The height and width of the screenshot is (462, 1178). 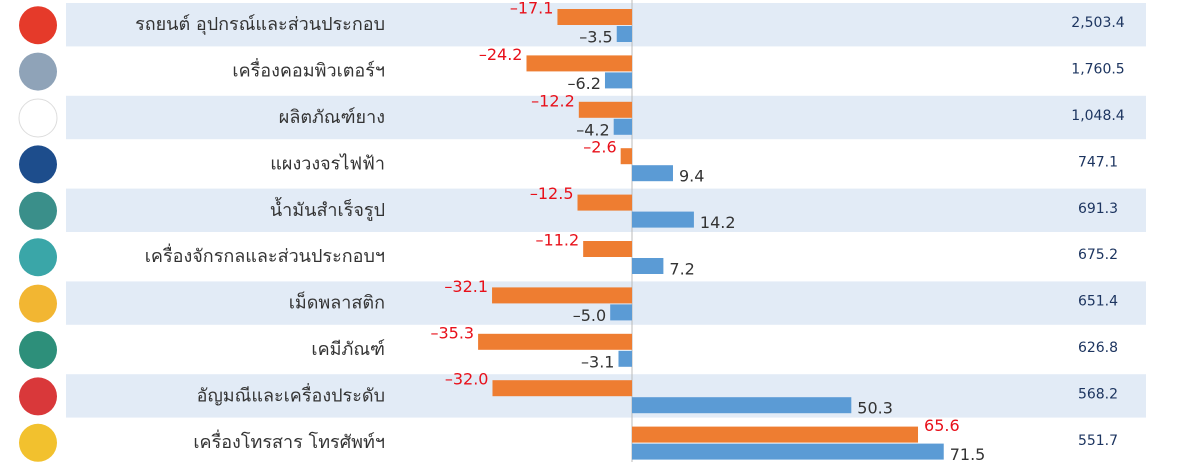 What do you see at coordinates (552, 193) in the screenshot?
I see `value-label: –12.5` at bounding box center [552, 193].